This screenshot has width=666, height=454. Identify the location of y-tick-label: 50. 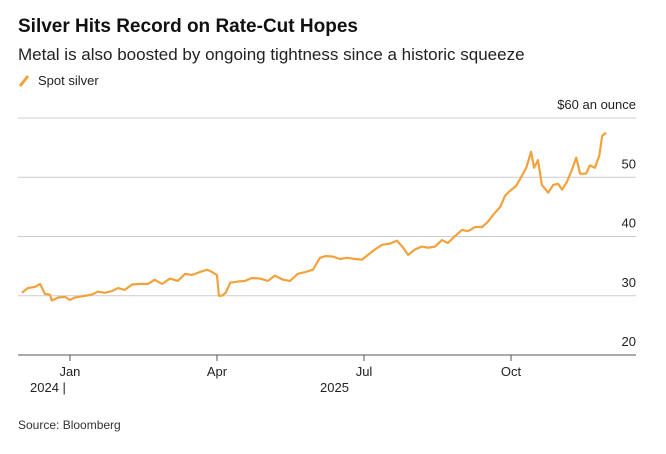
(629, 163).